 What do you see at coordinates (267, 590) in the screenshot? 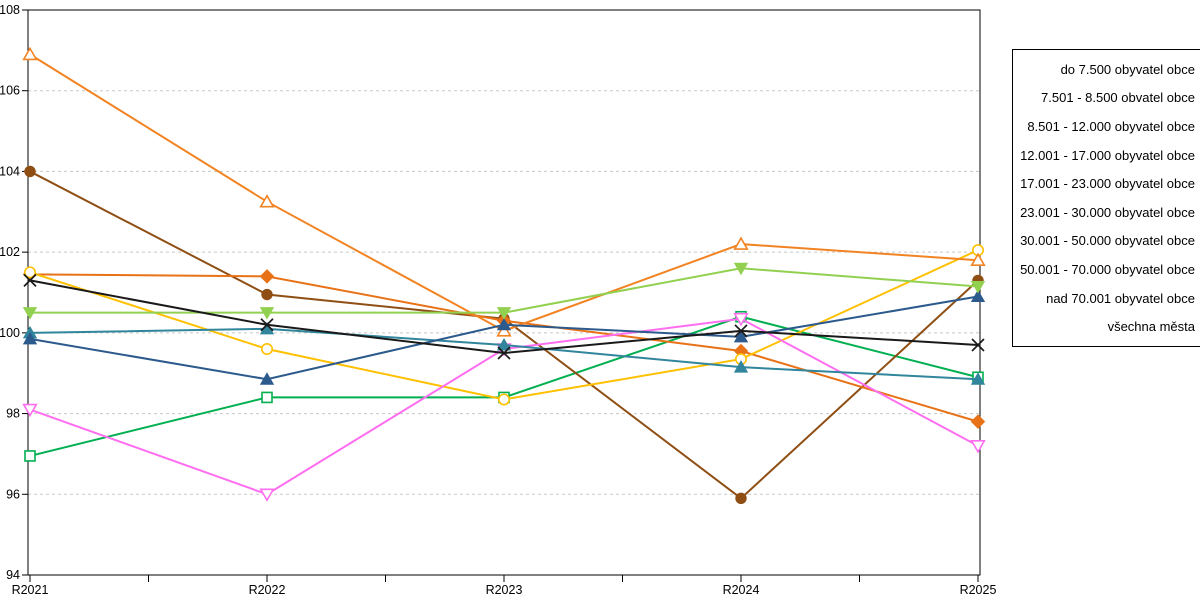
I see `x-tick-label: R2022` at bounding box center [267, 590].